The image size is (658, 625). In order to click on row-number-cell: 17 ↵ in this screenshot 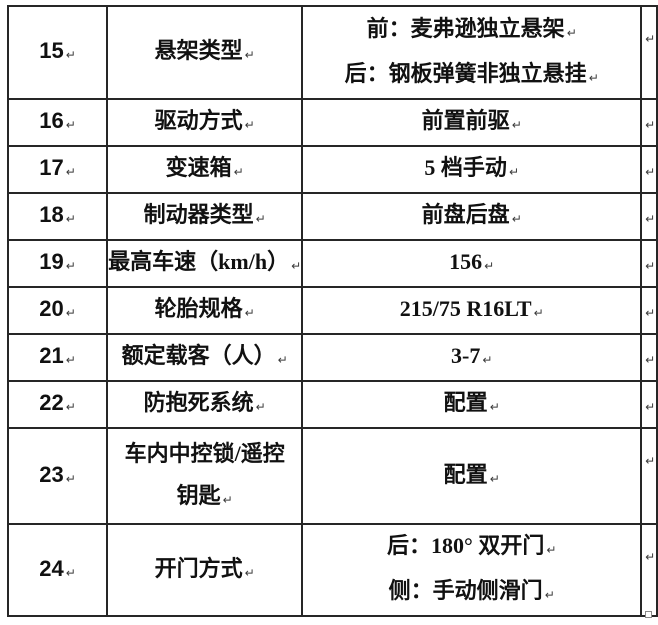, I will do `click(57, 169)`.